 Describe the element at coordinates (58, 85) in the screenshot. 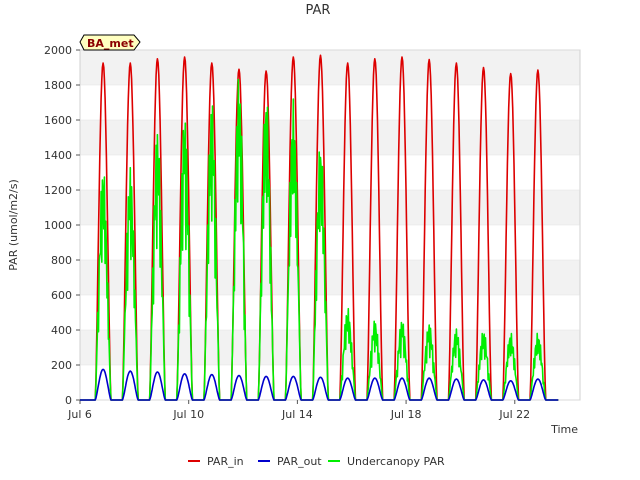

I see `y-tick-label: 1800` at that location.